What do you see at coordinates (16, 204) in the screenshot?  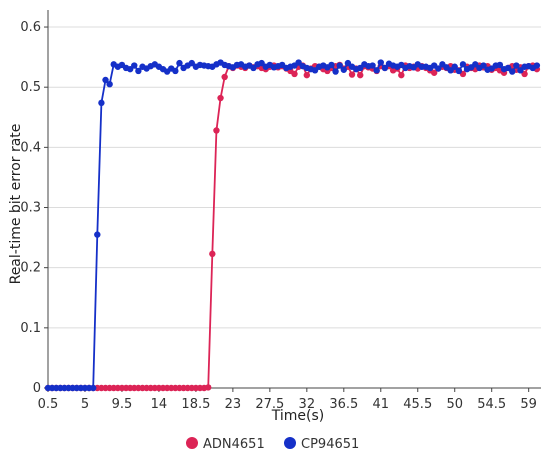 I see `y-axis-title: Real-time bit error rate` at bounding box center [16, 204].